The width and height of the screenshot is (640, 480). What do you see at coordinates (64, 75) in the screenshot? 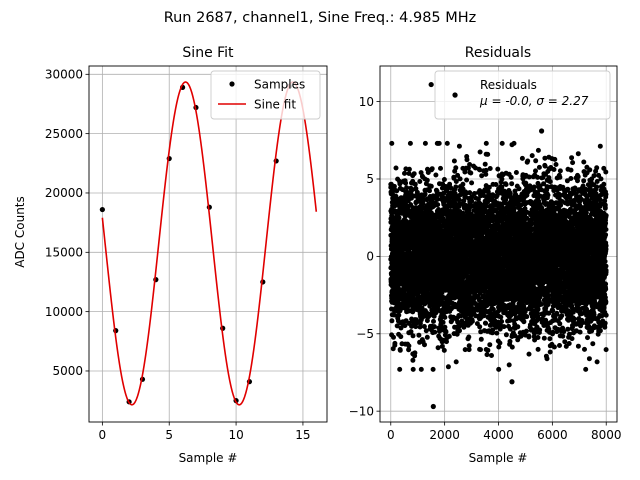
I see `y-tick-label: 30000` at bounding box center [64, 75].